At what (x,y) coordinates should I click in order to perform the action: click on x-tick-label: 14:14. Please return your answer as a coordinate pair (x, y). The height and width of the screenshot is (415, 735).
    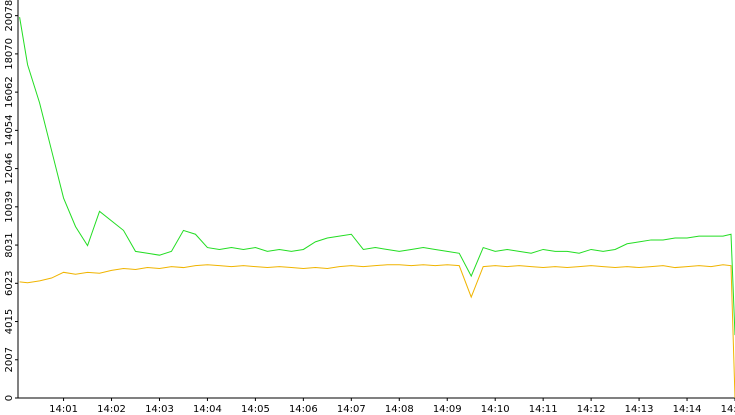
    Looking at the image, I should click on (687, 409).